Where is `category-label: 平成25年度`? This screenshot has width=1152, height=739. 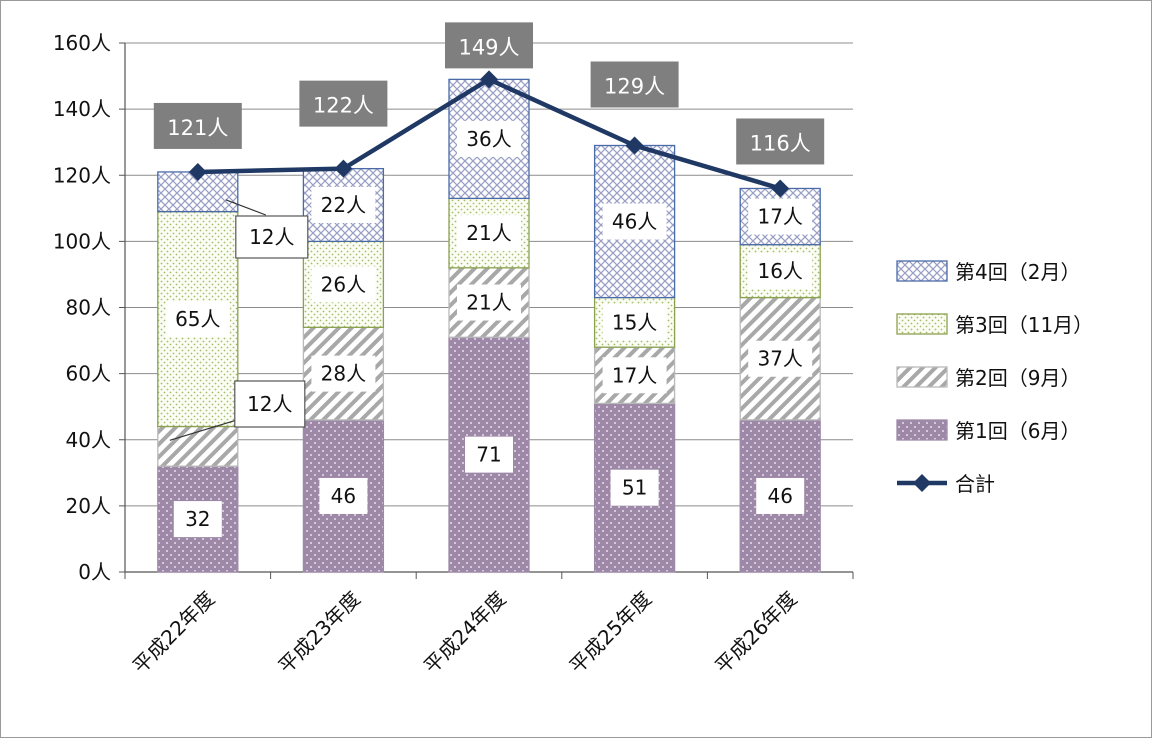 category-label: 平成25年度 is located at coordinates (611, 633).